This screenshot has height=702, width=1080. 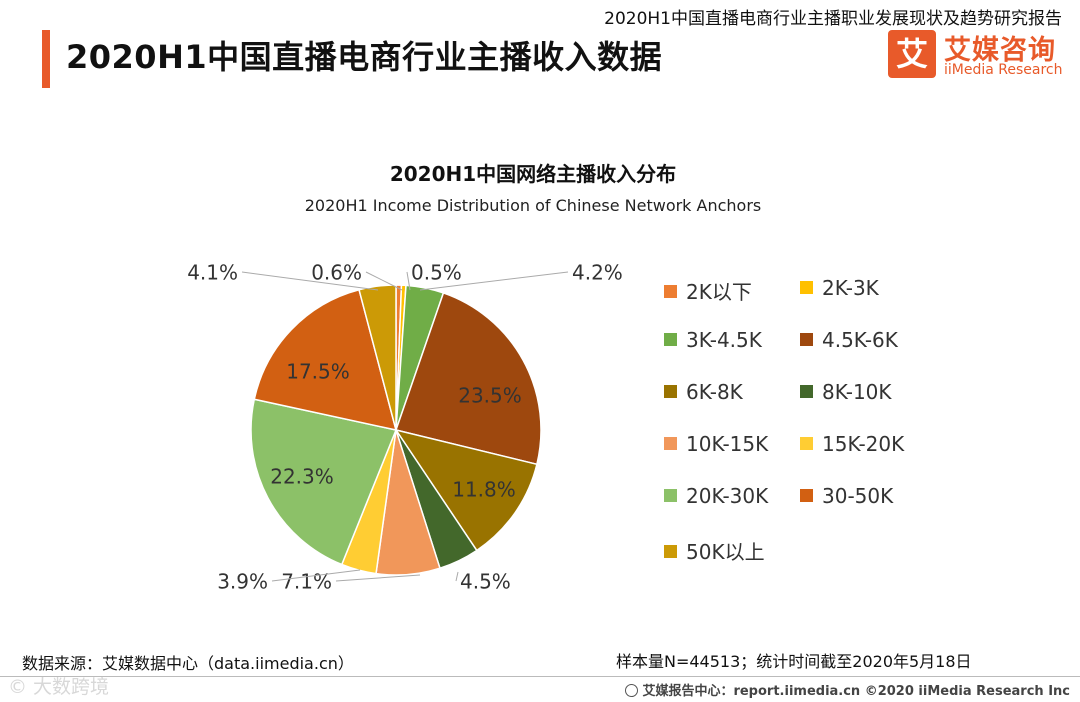 I want to click on slice-label-9: 17.5%, so click(x=318, y=372).